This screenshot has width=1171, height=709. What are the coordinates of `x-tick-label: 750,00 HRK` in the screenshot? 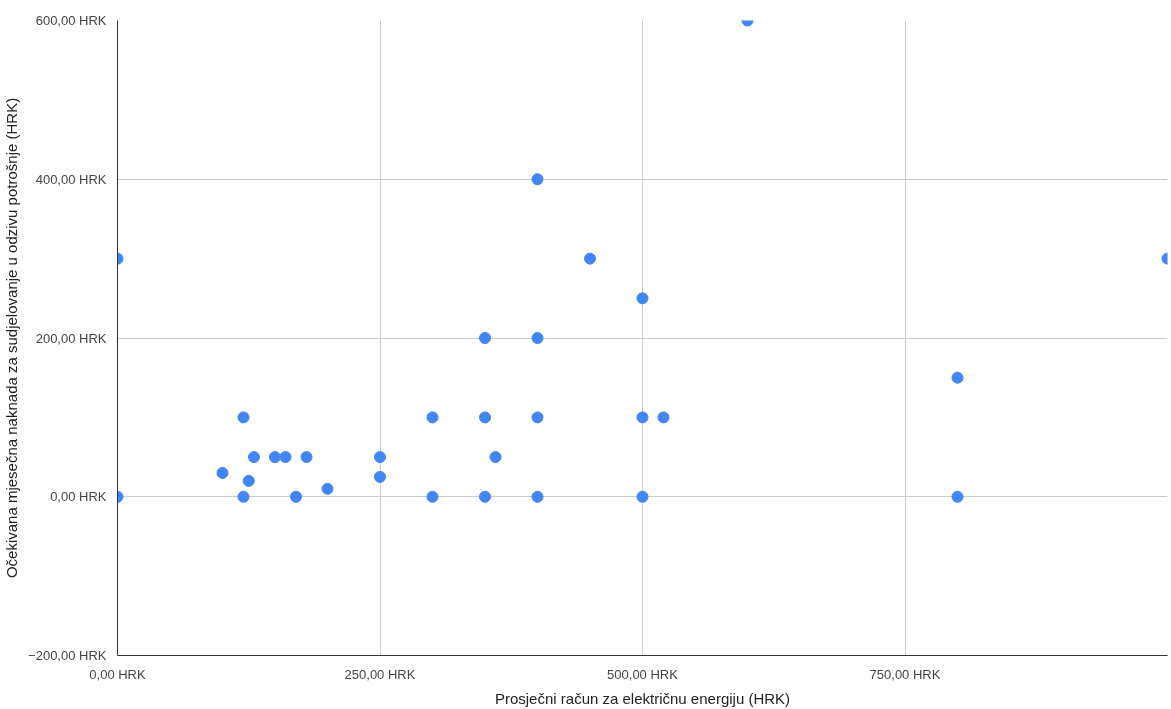 It's located at (905, 674).